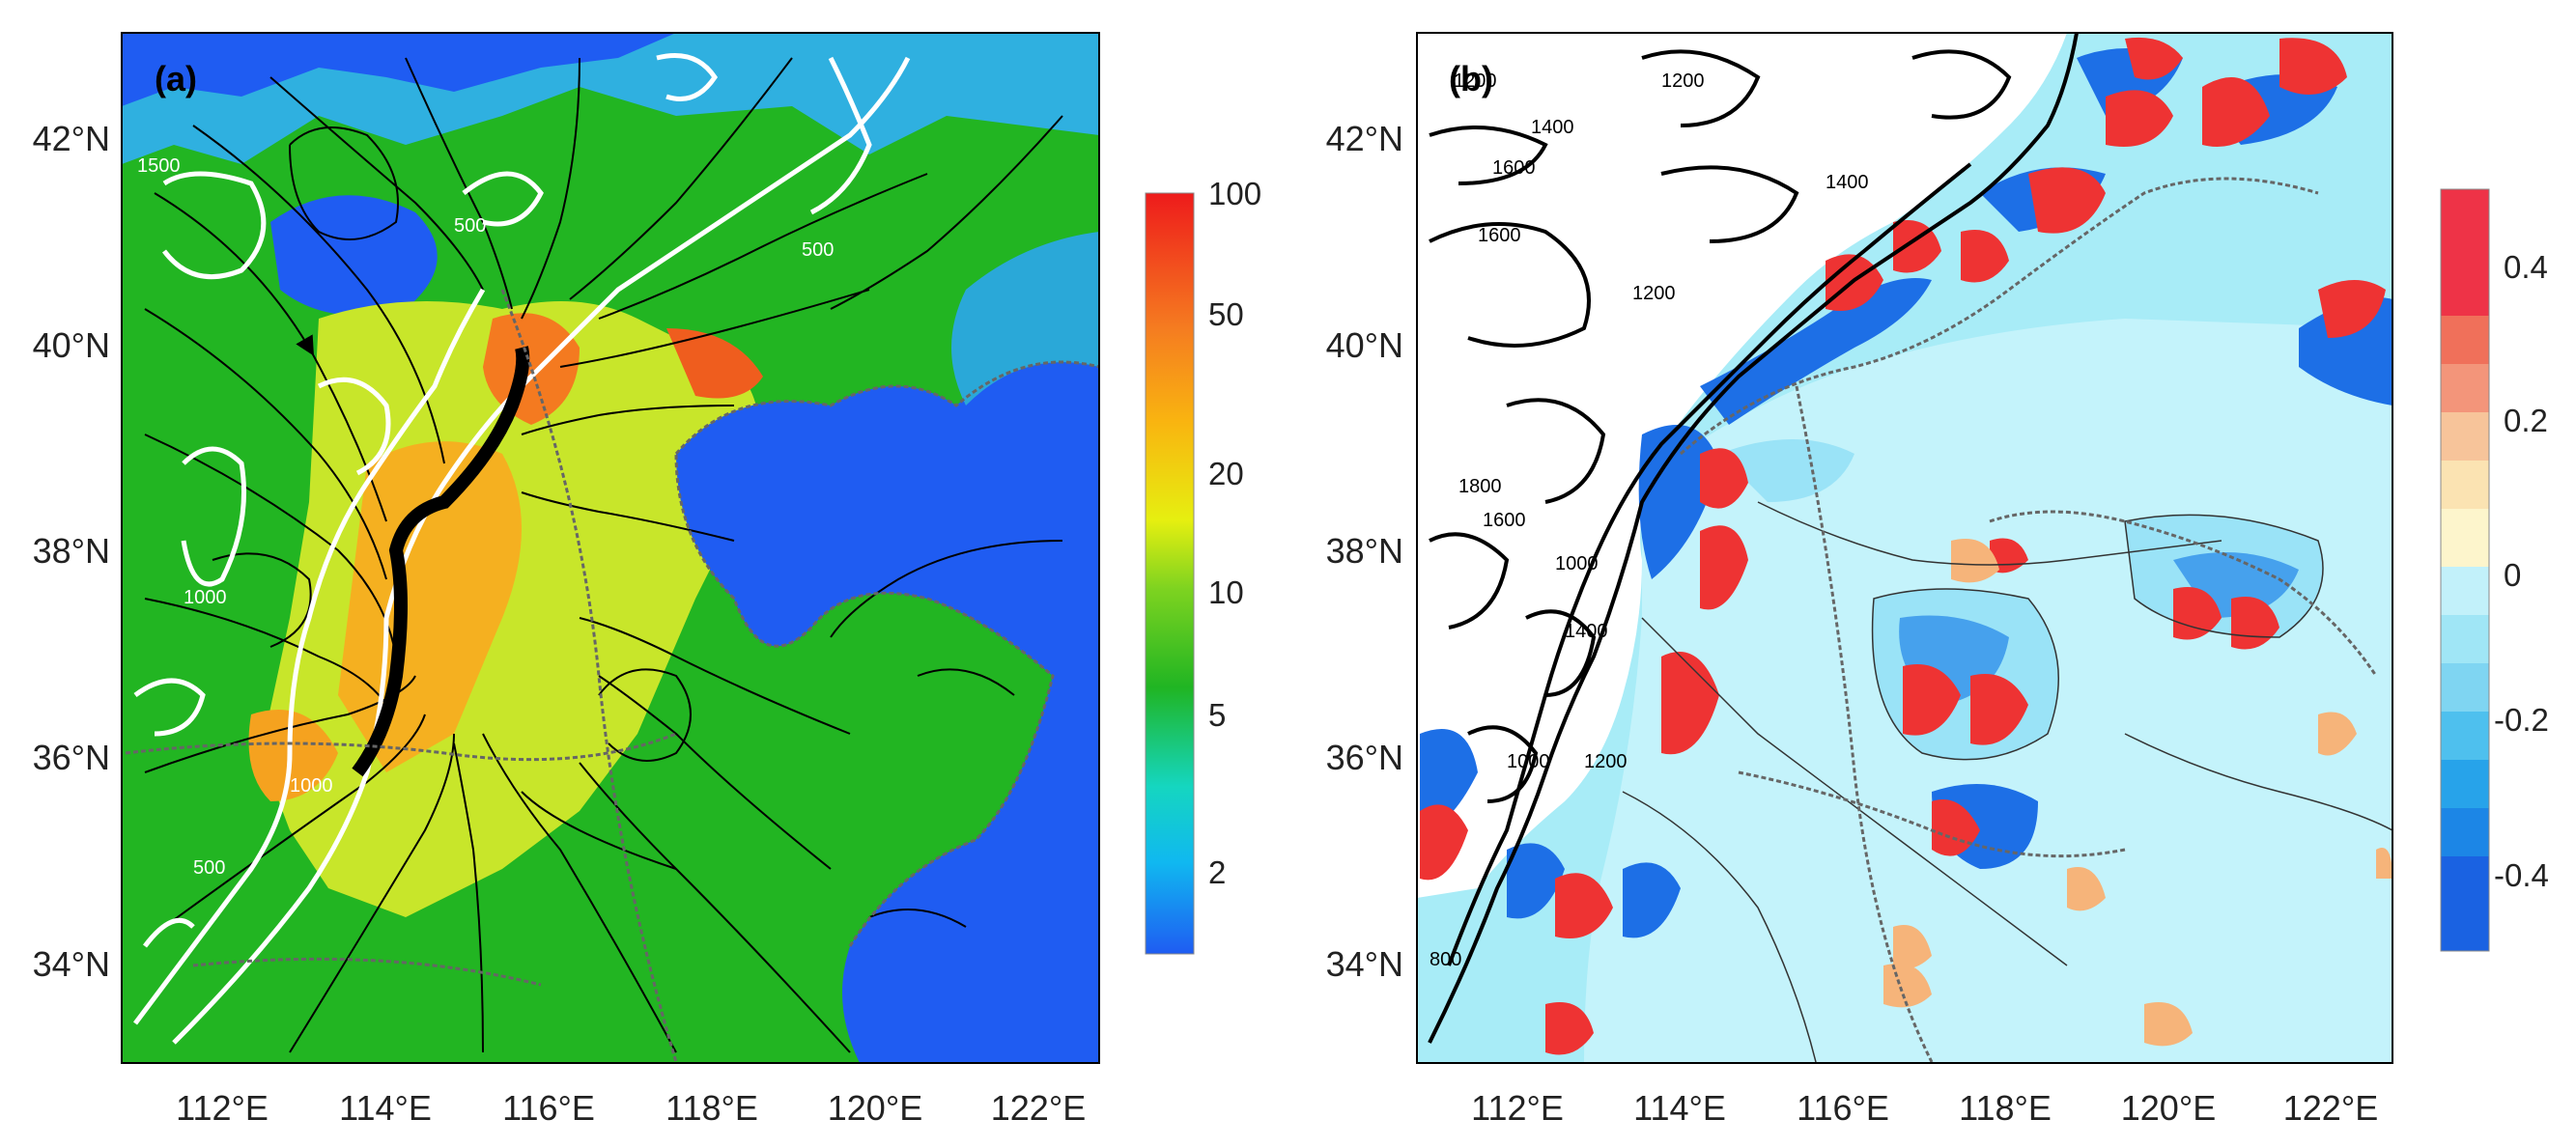  I want to click on panel-a-orange-north, so click(531, 369).